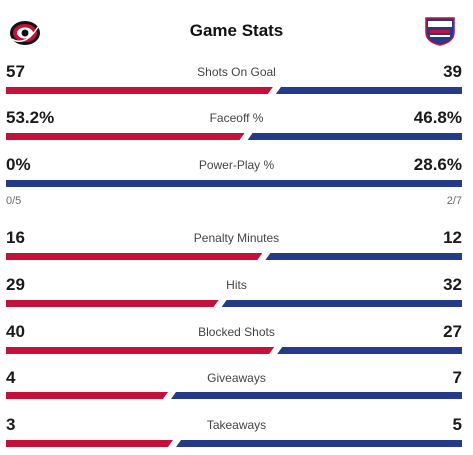 The image size is (473, 455). What do you see at coordinates (236, 85) in the screenshot?
I see `stat-row-shots-on-goal: 57 Shots On Goal 39` at bounding box center [236, 85].